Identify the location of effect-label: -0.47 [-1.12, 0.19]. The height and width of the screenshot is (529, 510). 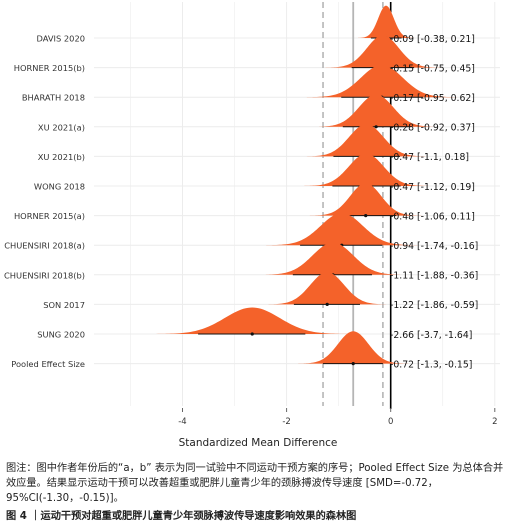
(432, 187).